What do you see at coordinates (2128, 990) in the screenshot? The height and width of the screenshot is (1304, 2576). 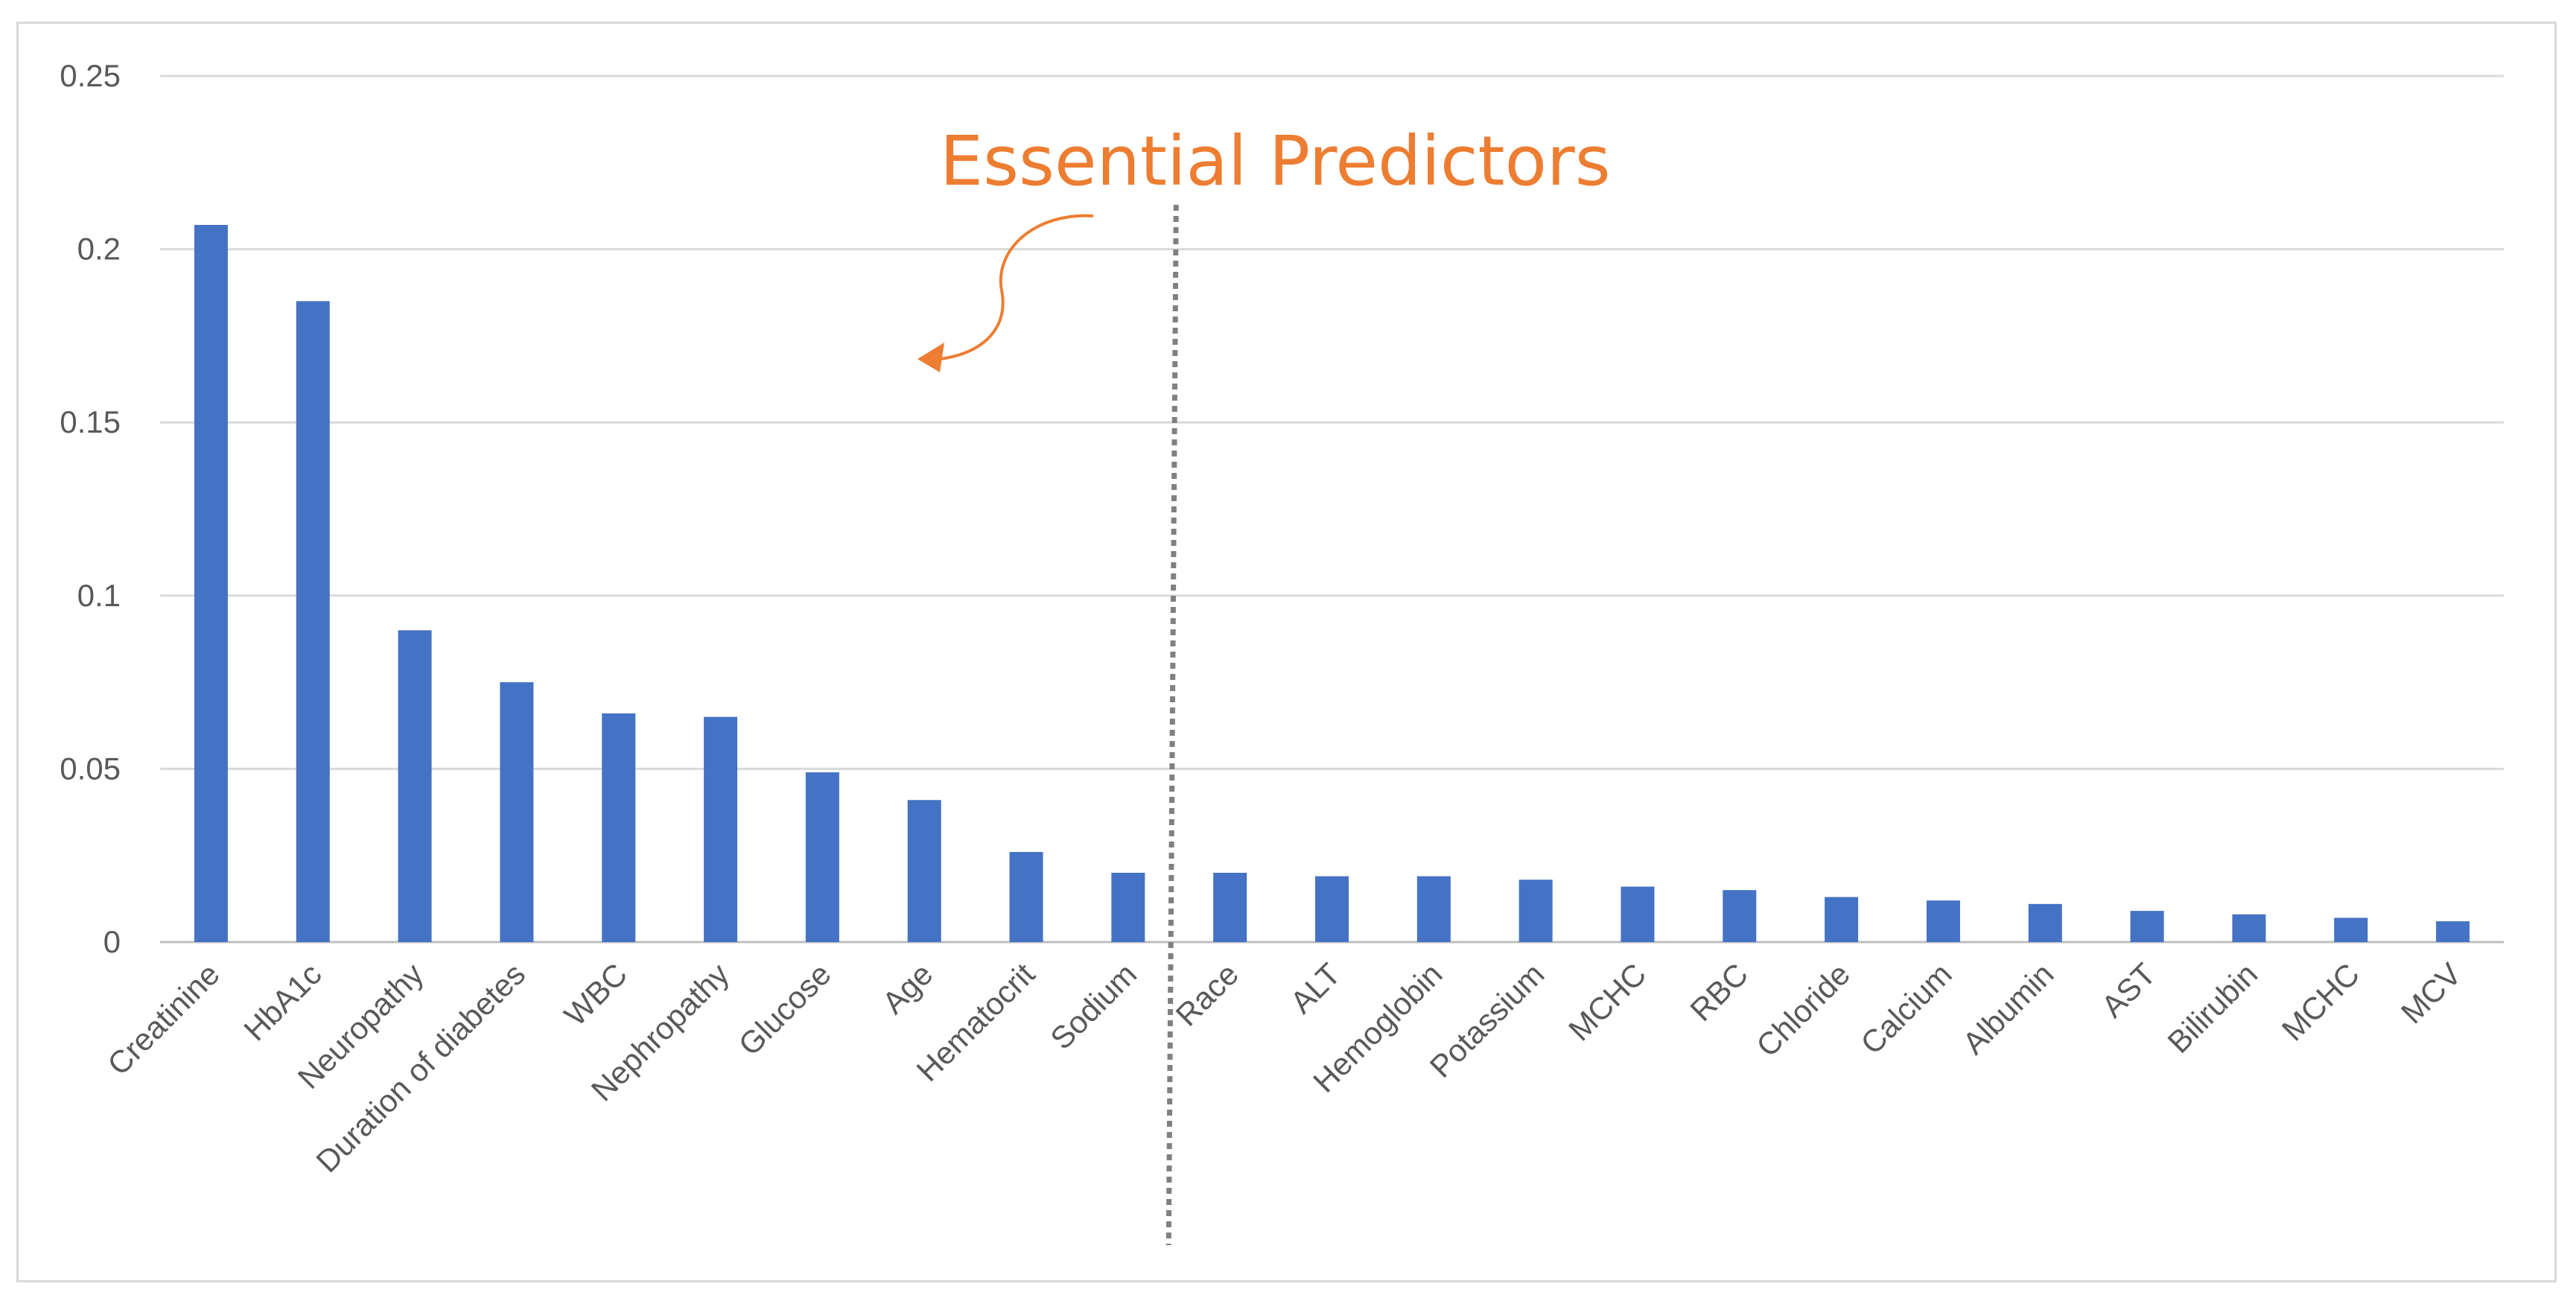 I see `x-category-label: AST` at bounding box center [2128, 990].